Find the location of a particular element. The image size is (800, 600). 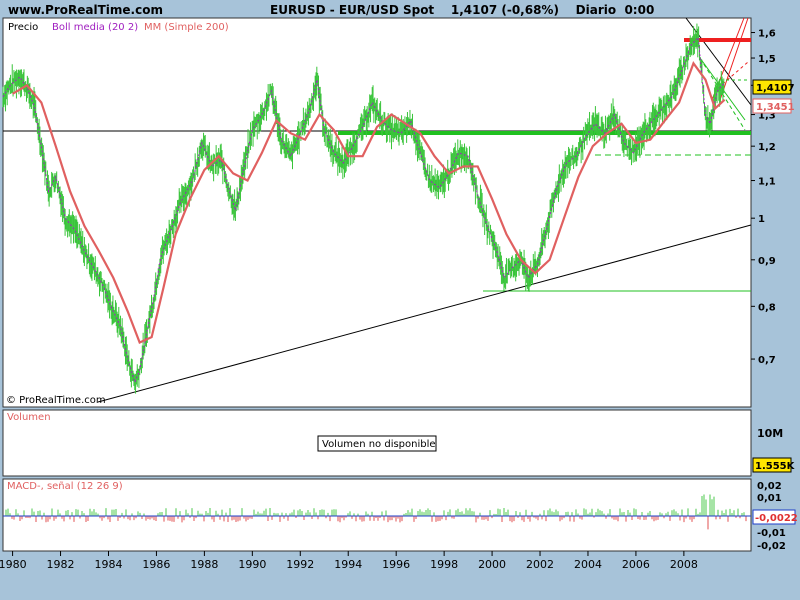

price-axis: 1,61,51,41,31,21,110,90,80,7 is located at coordinates (763, 197).